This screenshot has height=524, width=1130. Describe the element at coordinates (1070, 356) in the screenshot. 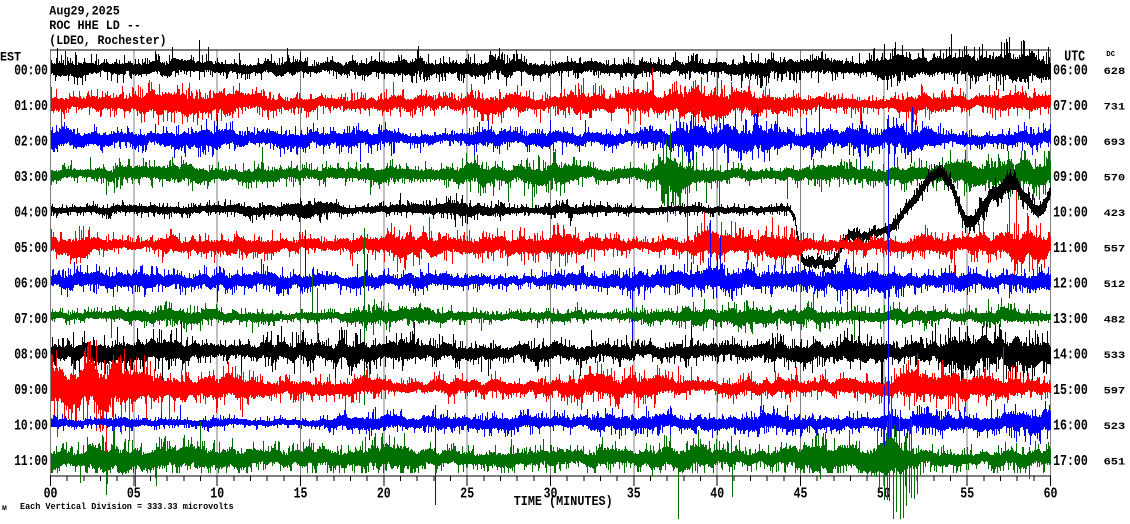

I see `svg-text: 14:00` at that location.